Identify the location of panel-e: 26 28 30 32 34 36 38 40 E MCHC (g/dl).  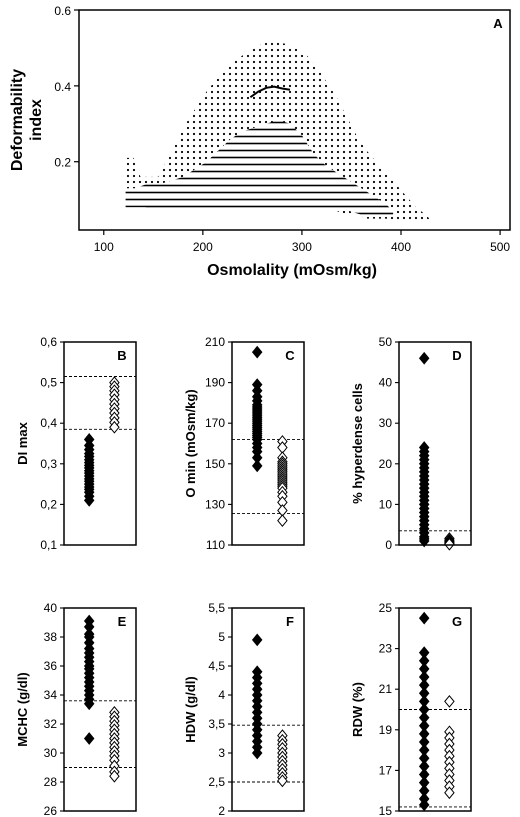
(76, 709).